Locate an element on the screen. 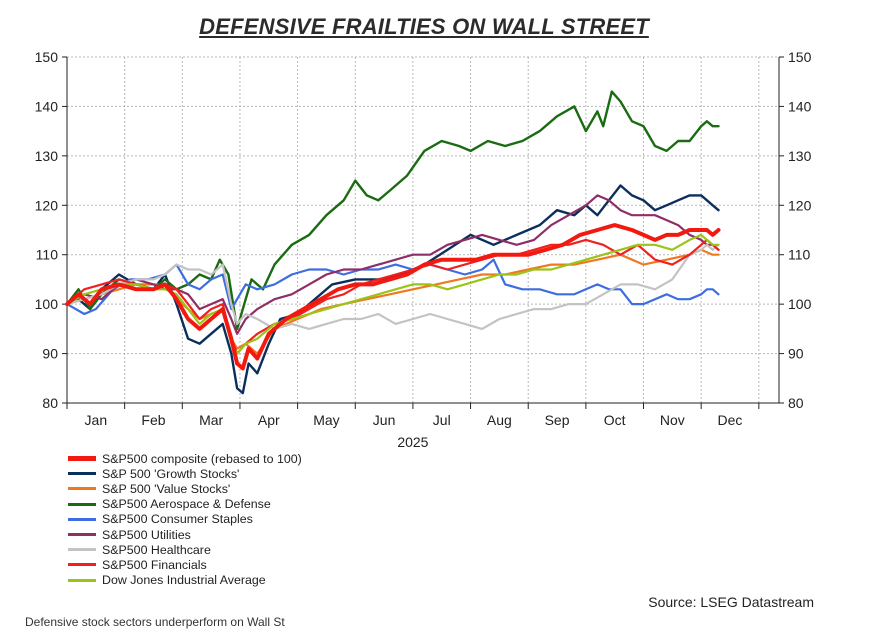 The image size is (885, 640). series-line-dow-jones-industrial-average is located at coordinates (392, 294).